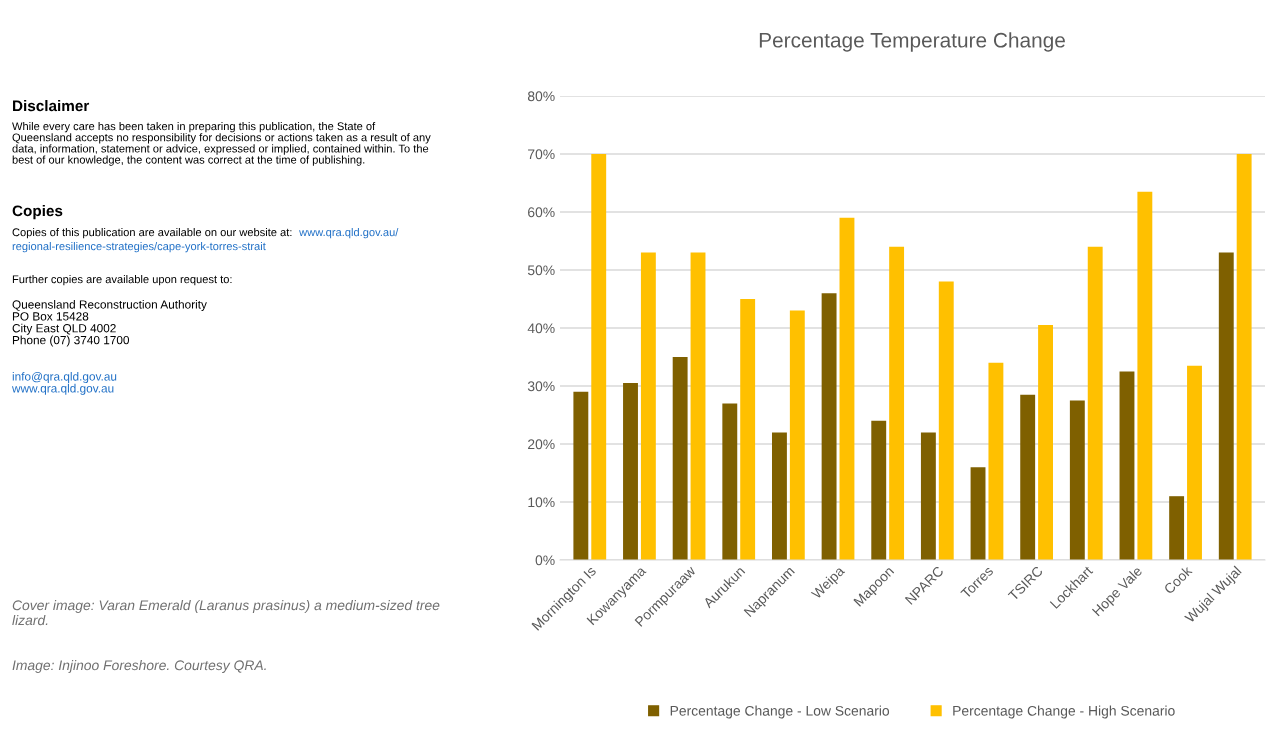  What do you see at coordinates (541, 154) in the screenshot?
I see `y-tick-label: 70%` at bounding box center [541, 154].